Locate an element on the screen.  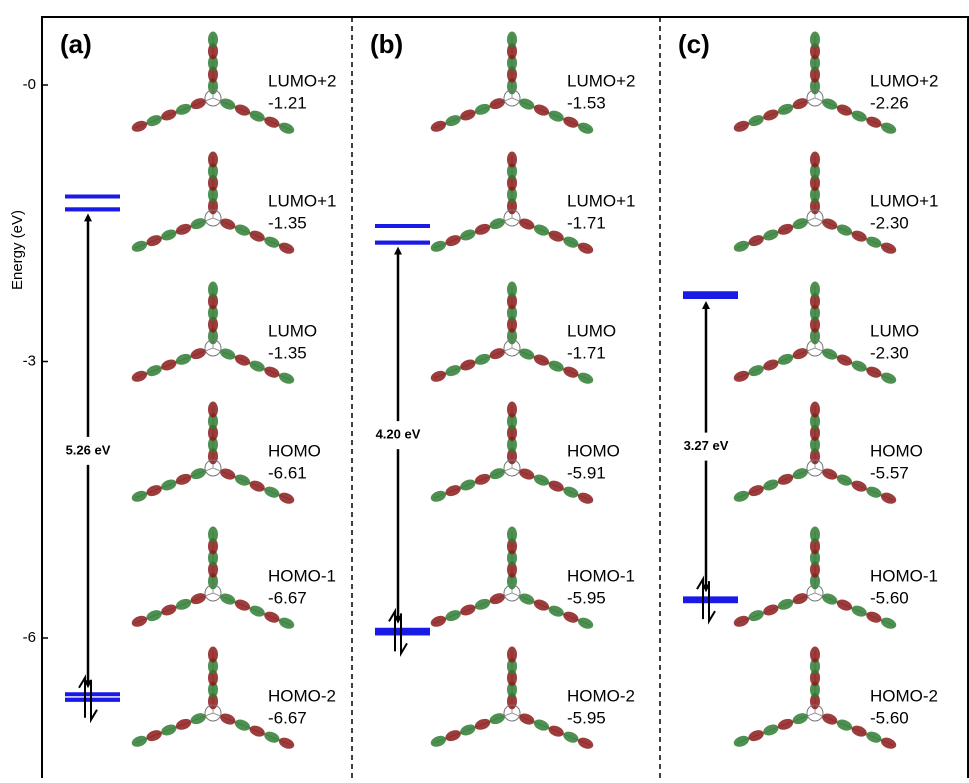
orbital-name: LUMO+1 is located at coordinates (302, 200).